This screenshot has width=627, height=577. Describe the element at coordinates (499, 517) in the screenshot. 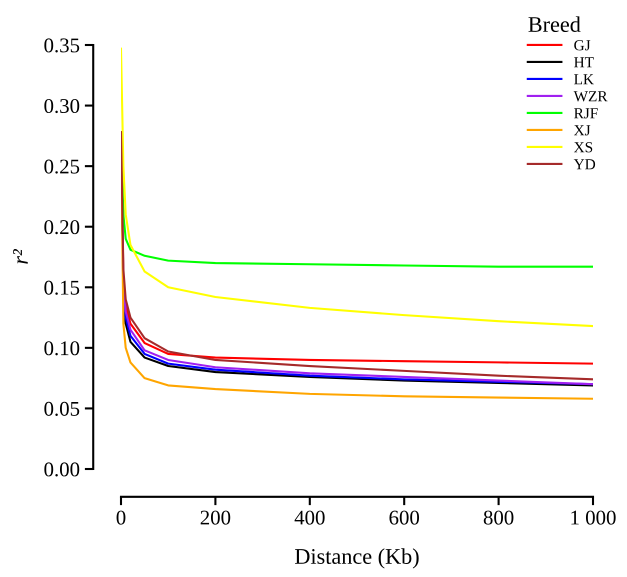

I see `x-tick-label: 800` at that location.